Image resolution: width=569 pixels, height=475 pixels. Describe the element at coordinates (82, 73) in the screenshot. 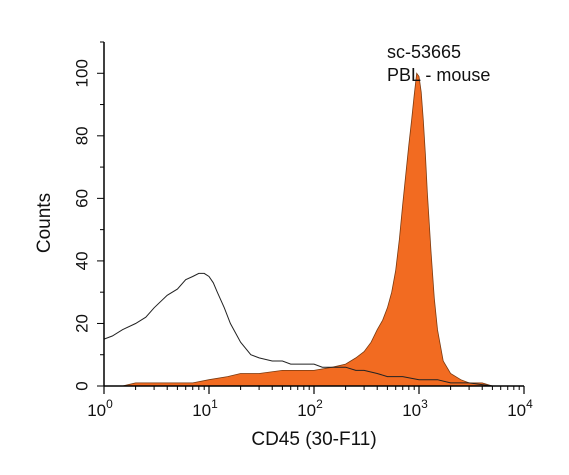

I see `y-tick-label: 100` at that location.